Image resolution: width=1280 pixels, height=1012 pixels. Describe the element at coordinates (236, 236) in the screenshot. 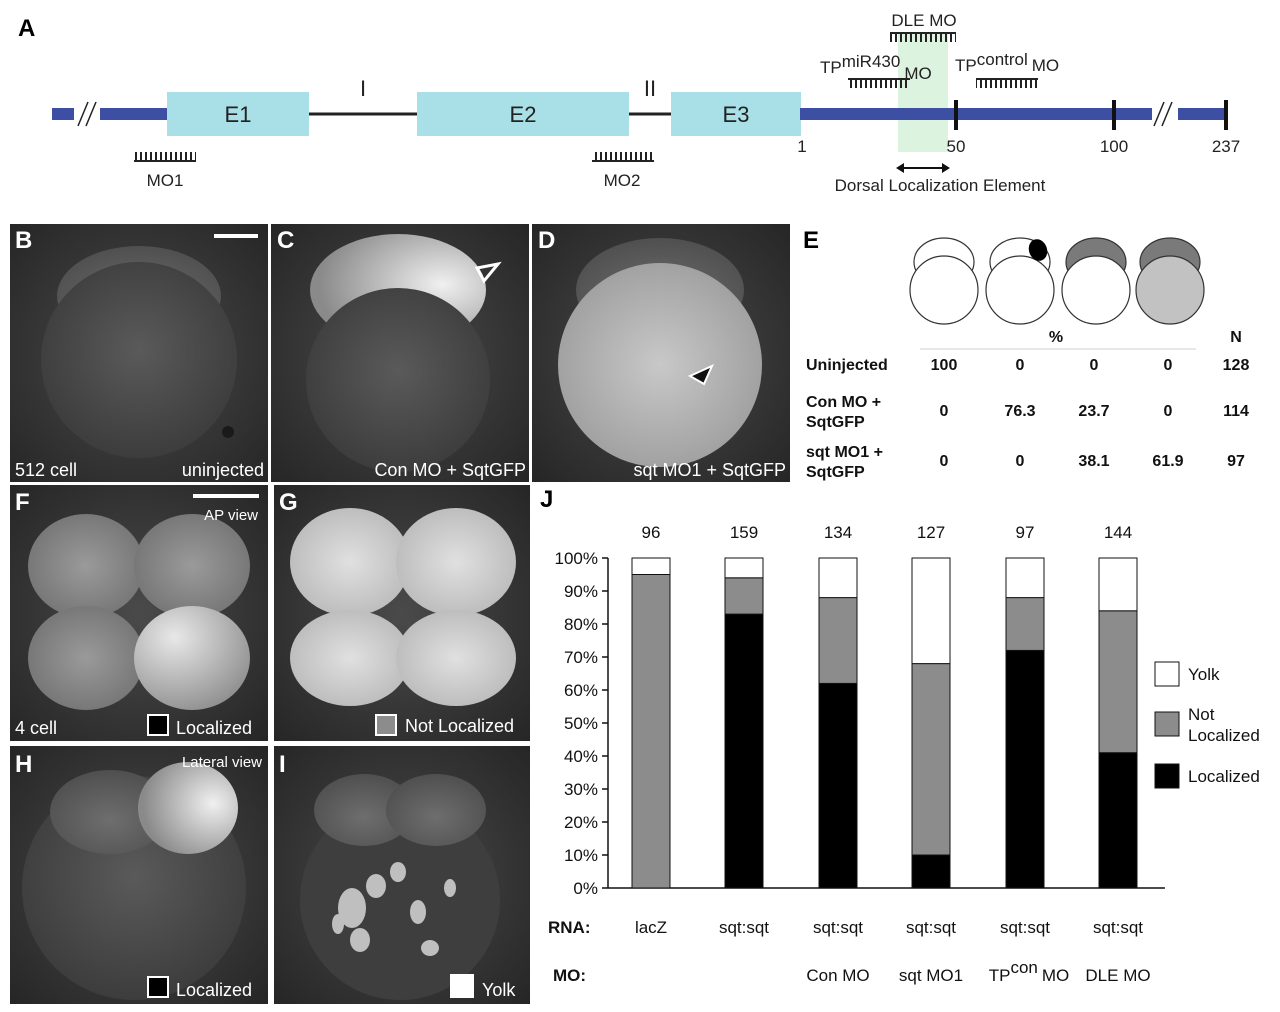

I see `scale-bar-b` at that location.